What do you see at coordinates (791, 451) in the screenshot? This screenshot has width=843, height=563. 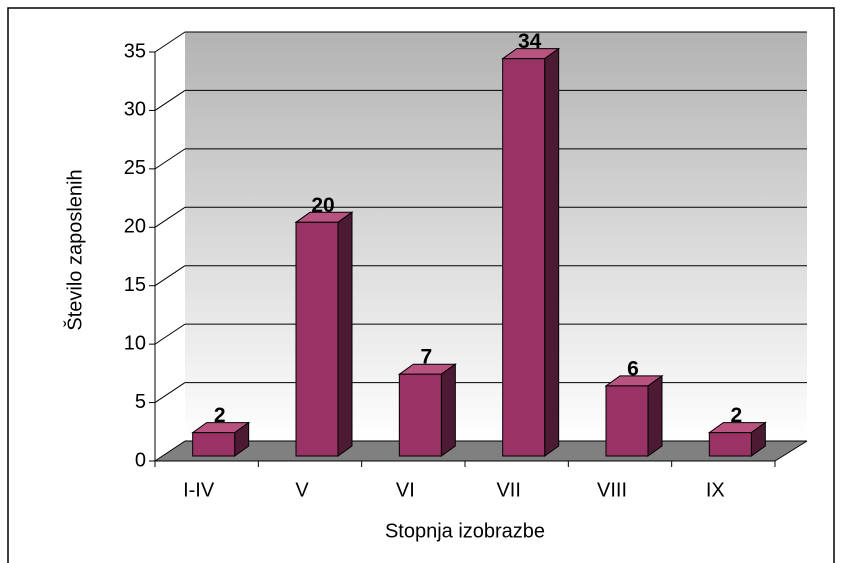 I see `floor-edge` at bounding box center [791, 451].